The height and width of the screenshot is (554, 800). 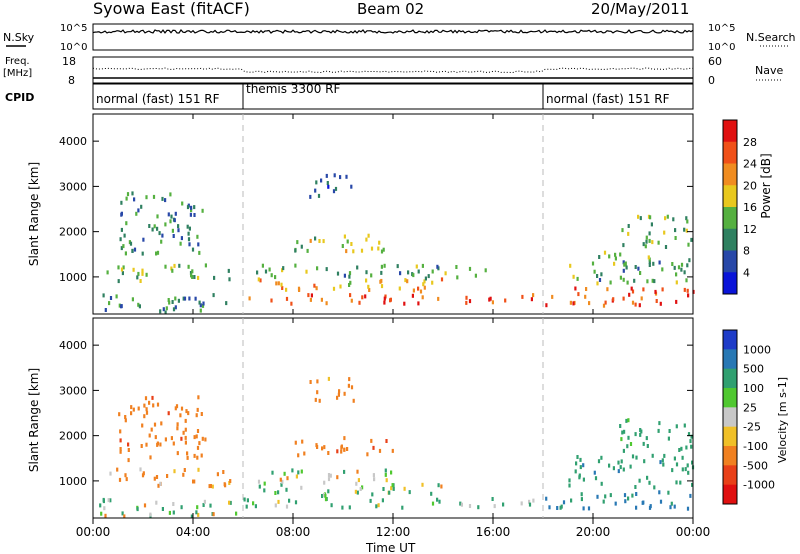 What do you see at coordinates (493, 532) in the screenshot?
I see `x-tick-label: 16:00` at bounding box center [493, 532].